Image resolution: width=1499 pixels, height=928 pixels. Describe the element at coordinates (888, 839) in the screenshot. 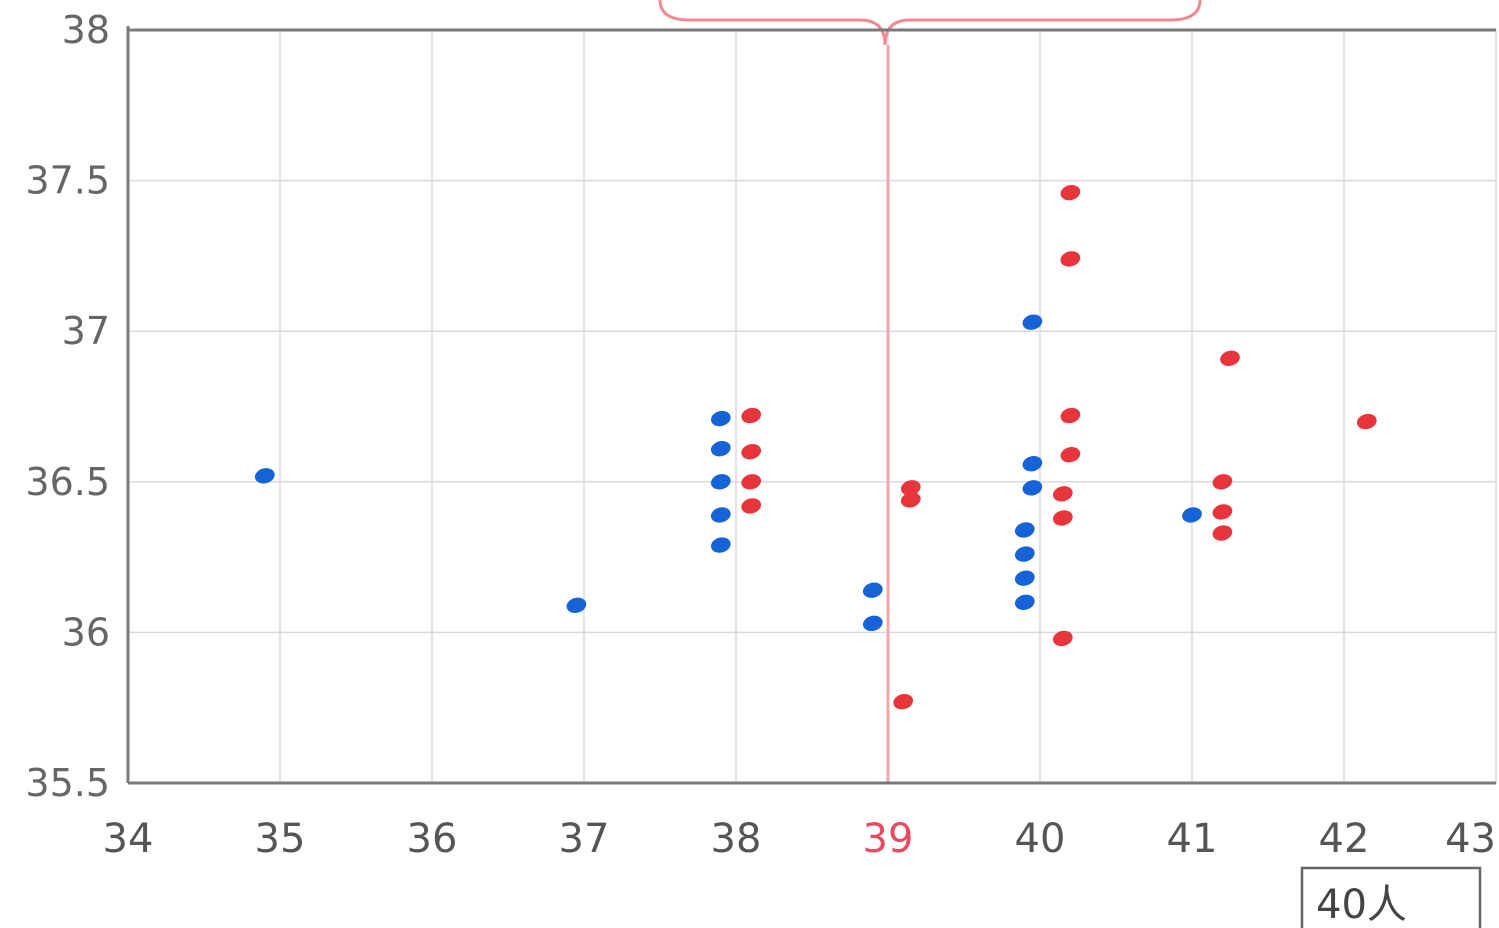

I see `x-tick-label: 39` at that location.